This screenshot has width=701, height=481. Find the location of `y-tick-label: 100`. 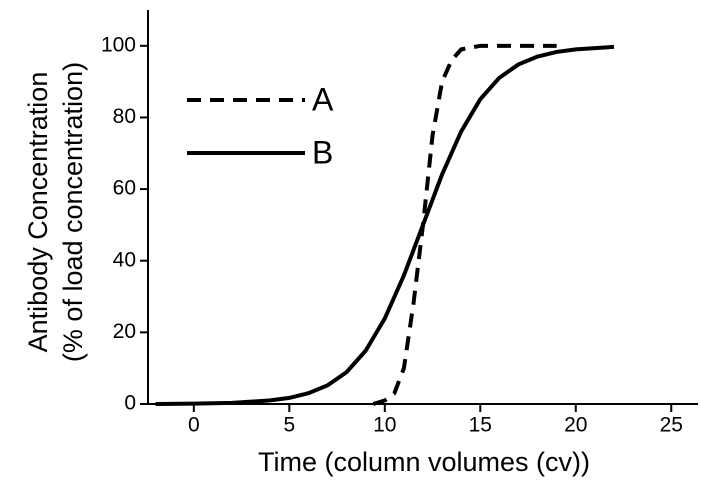

y-tick-label: 100 is located at coordinates (118, 44).